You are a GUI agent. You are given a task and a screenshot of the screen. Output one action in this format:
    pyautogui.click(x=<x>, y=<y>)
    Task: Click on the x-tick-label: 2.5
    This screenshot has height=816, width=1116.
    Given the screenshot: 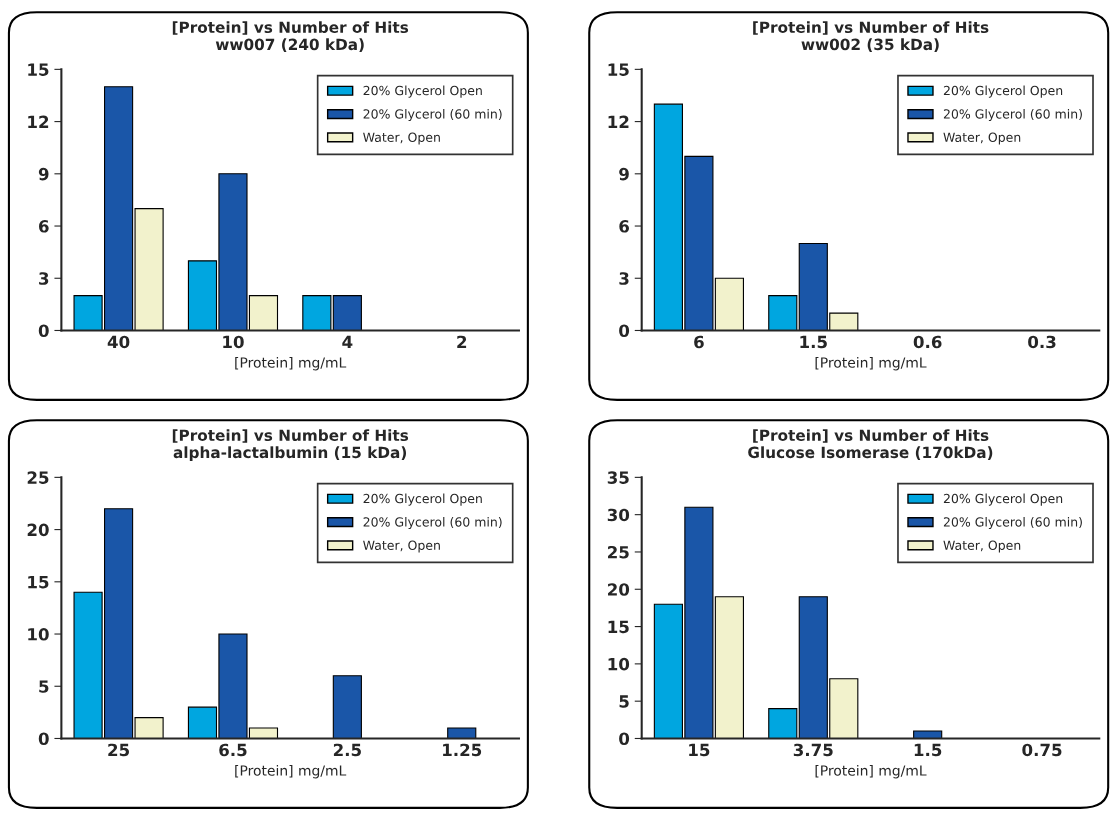 What is the action you would take?
    pyautogui.click(x=347, y=750)
    